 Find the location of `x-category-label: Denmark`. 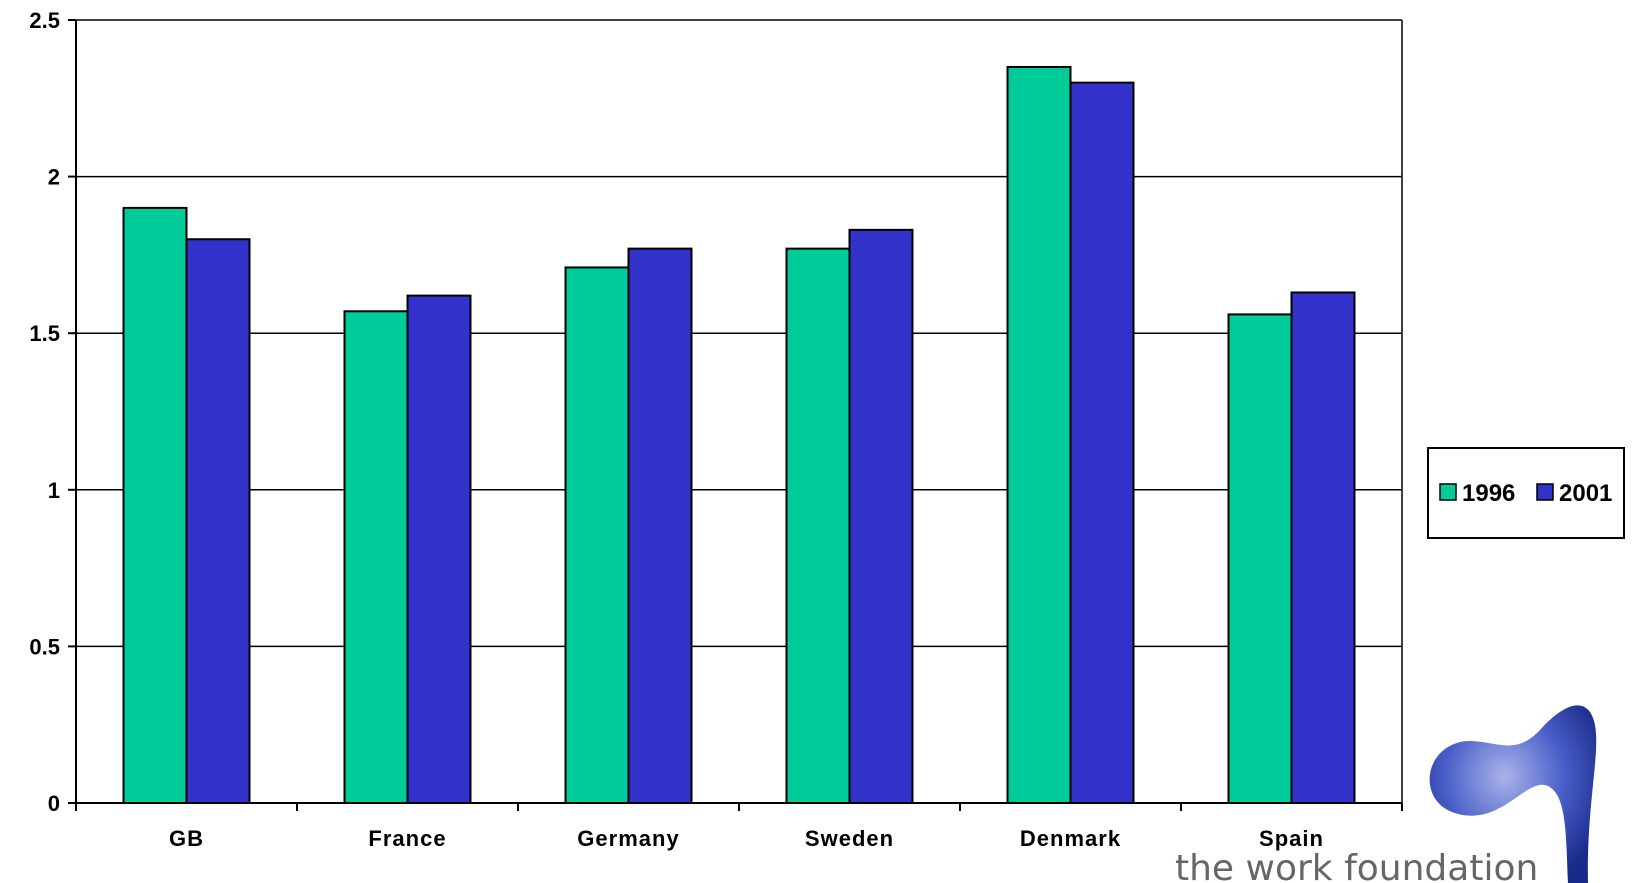

x-category-label: Denmark is located at coordinates (1070, 838).